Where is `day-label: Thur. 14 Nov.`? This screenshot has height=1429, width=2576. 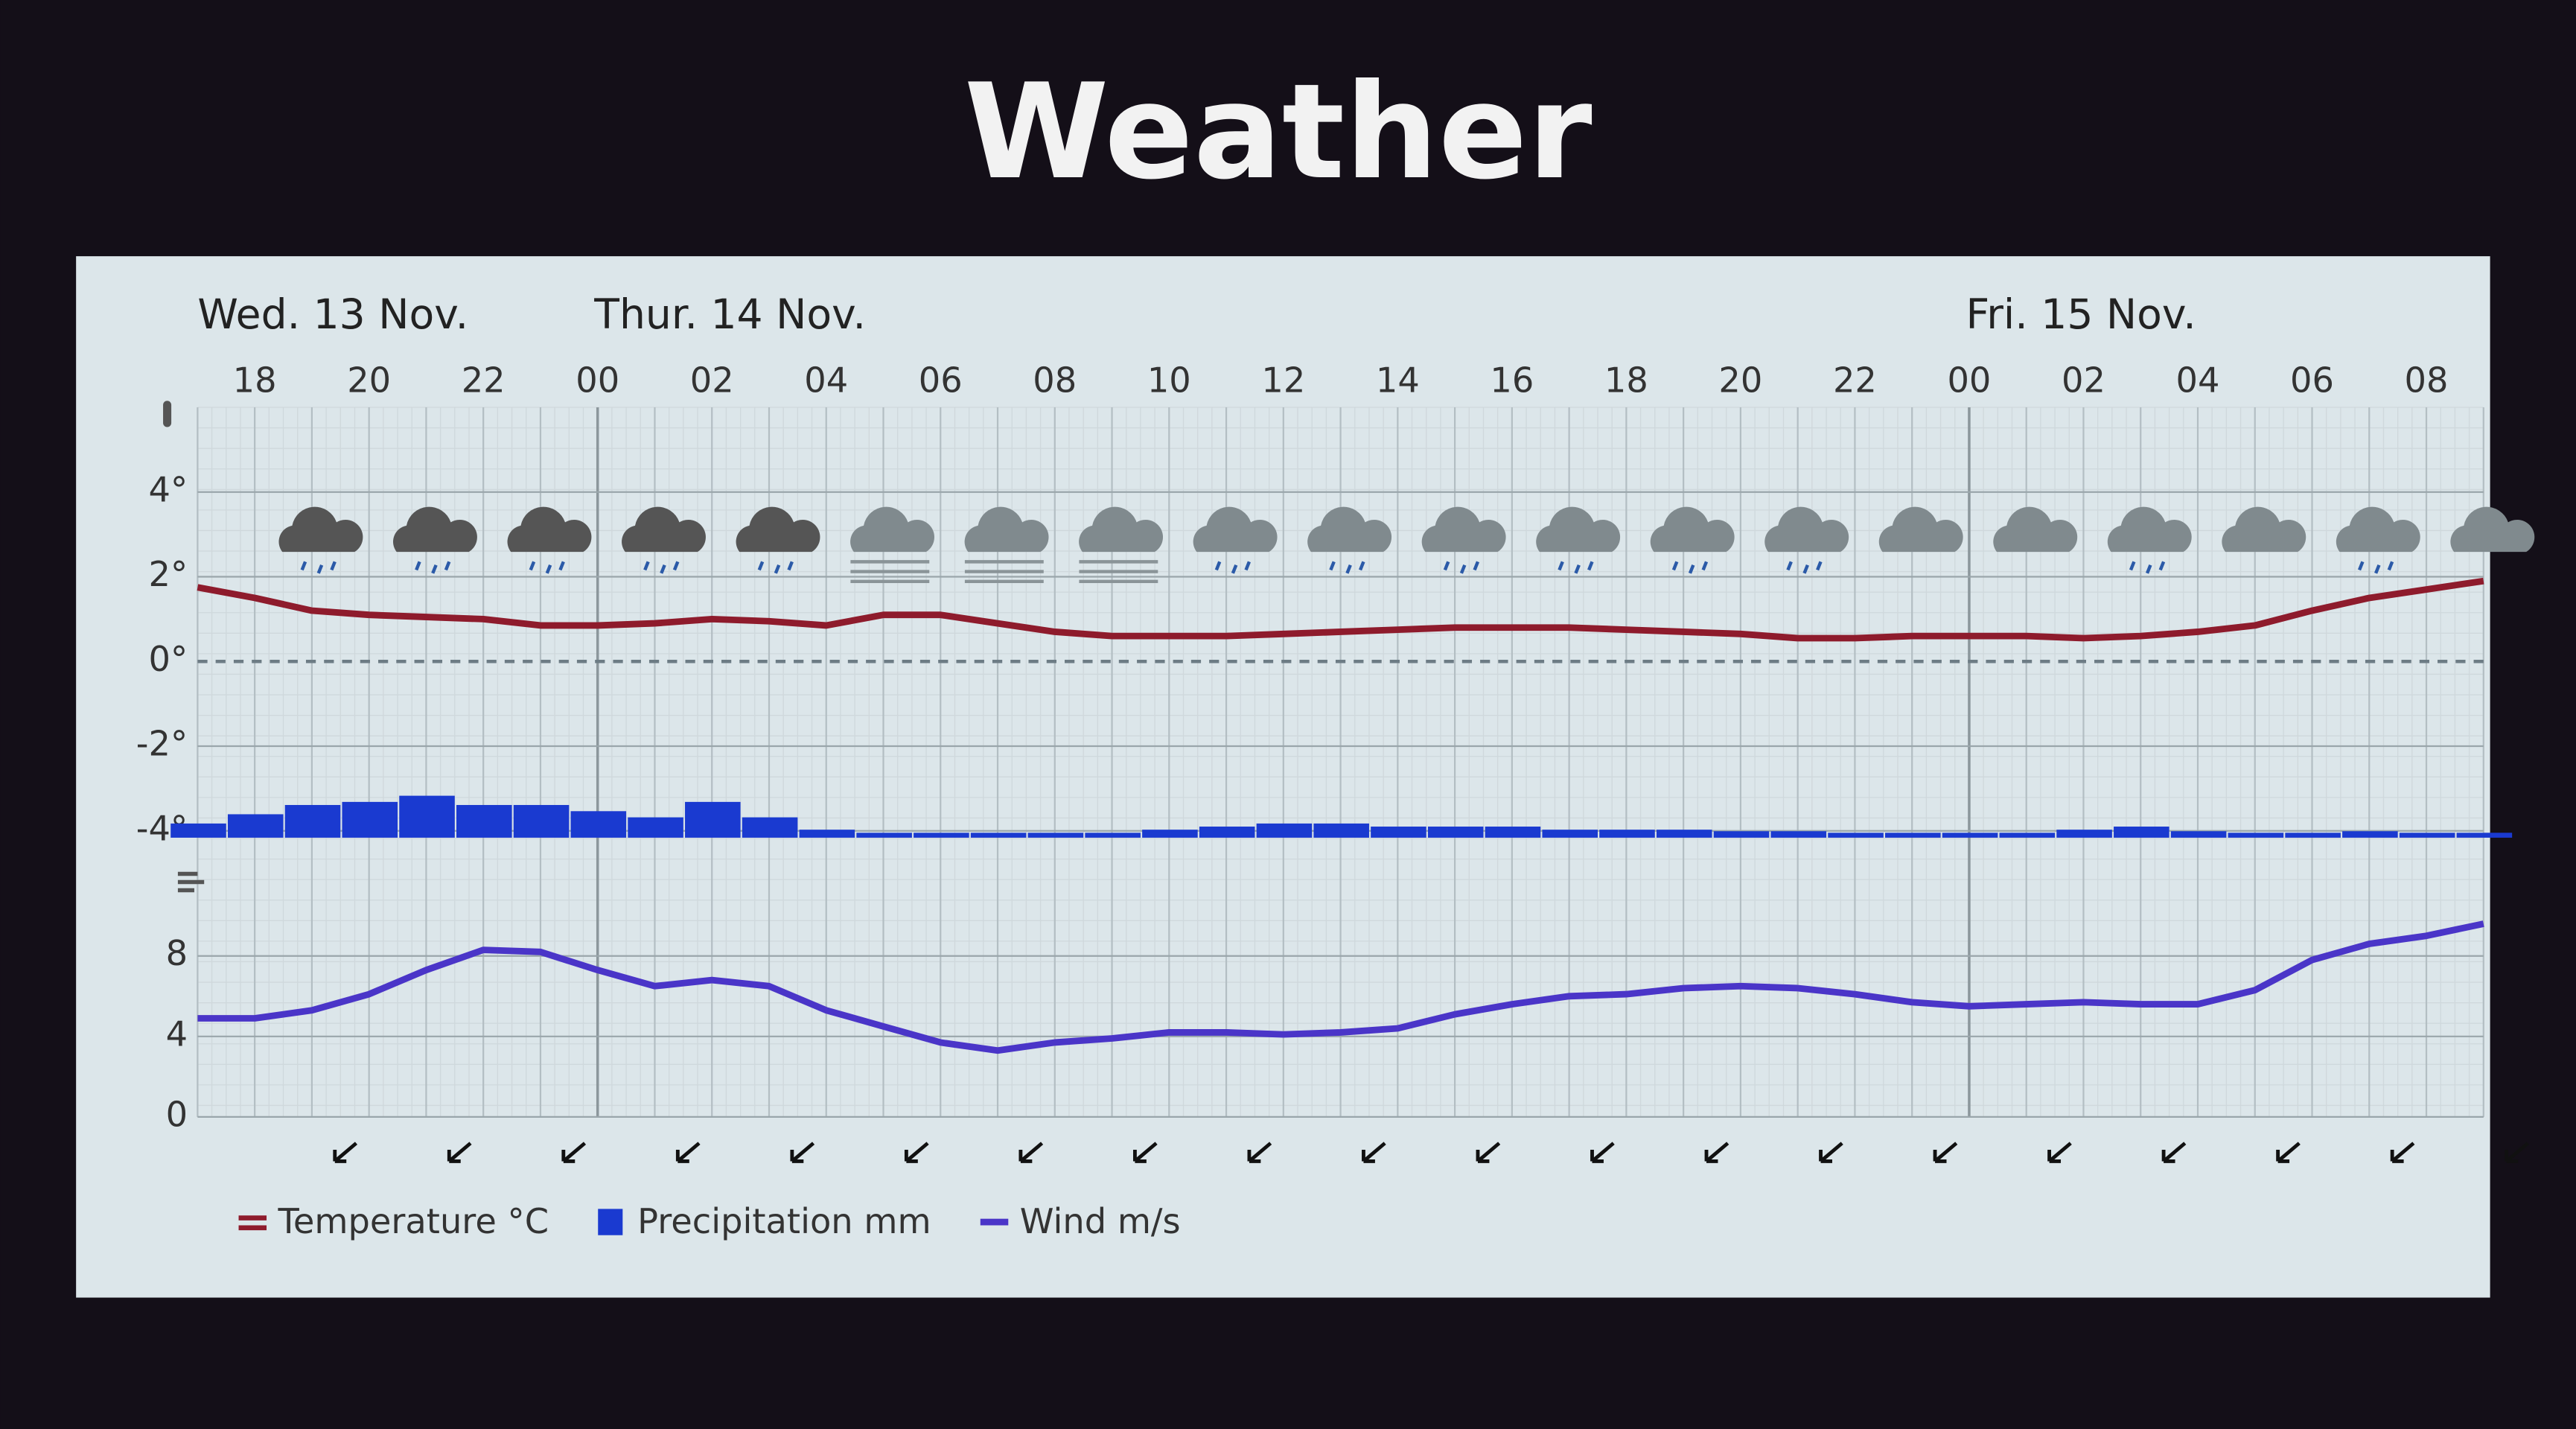 day-label: Thur. 14 Nov. is located at coordinates (729, 315).